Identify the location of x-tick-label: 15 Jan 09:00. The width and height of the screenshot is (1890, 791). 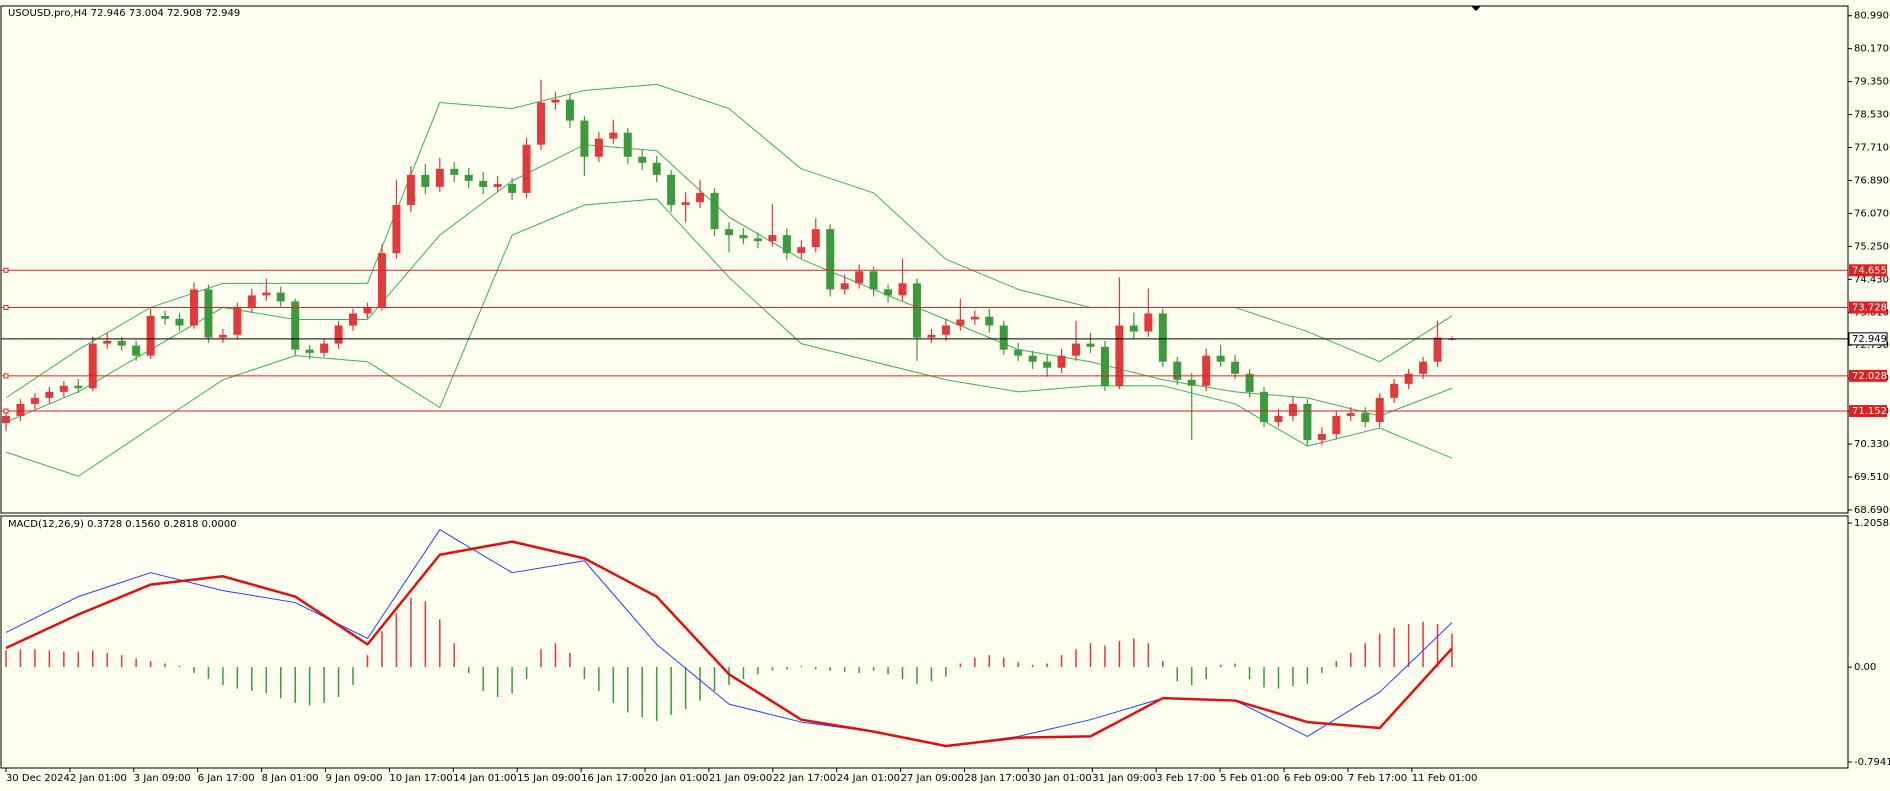
(548, 778).